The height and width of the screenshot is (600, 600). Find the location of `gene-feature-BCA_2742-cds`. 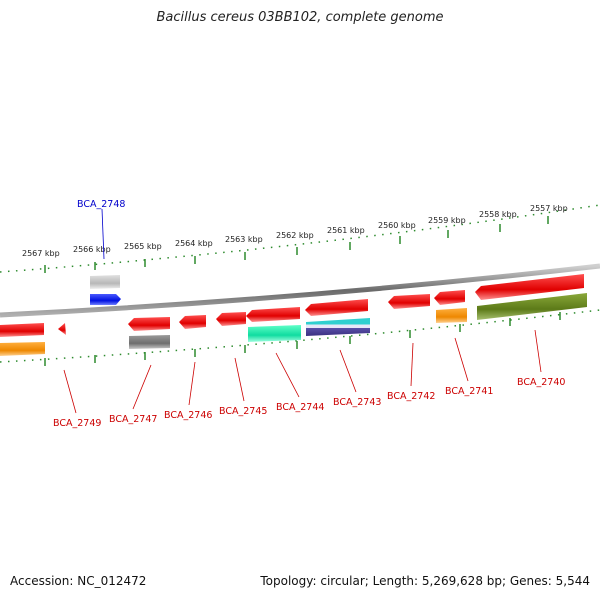

gene-feature-BCA_2742-cds is located at coordinates (409, 301).